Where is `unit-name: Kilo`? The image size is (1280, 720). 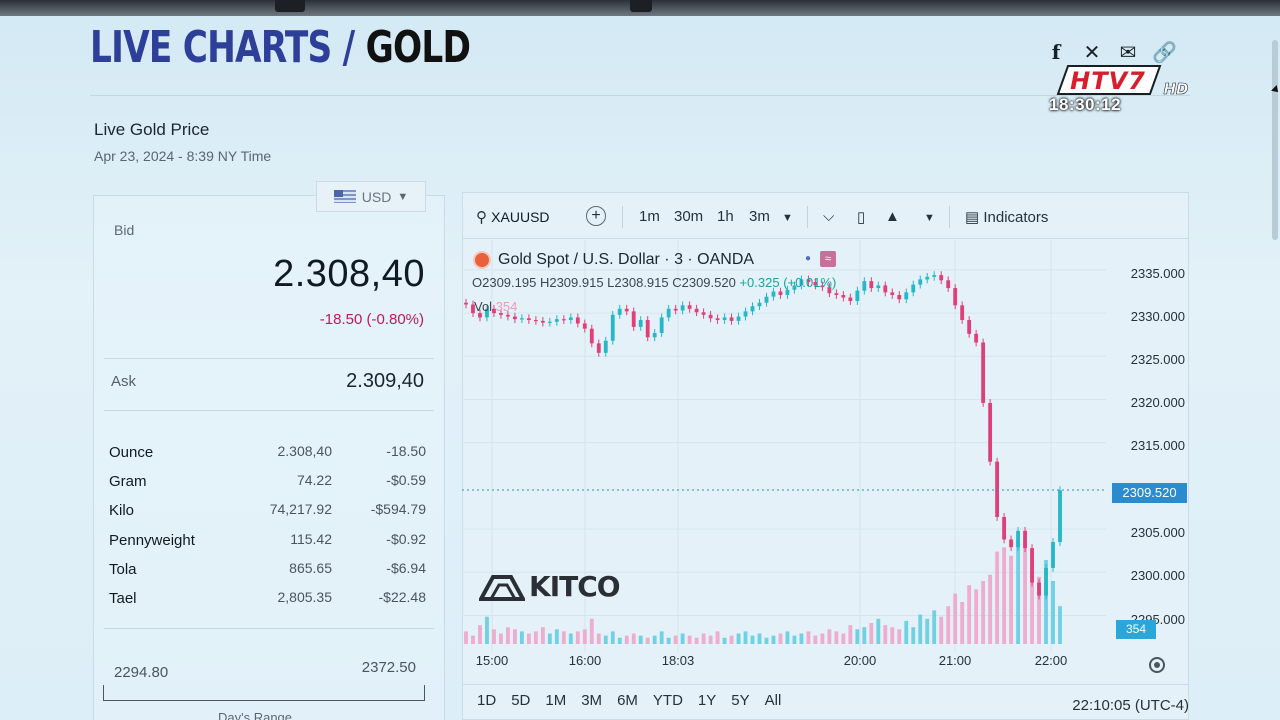
unit-name: Kilo is located at coordinates (122, 511).